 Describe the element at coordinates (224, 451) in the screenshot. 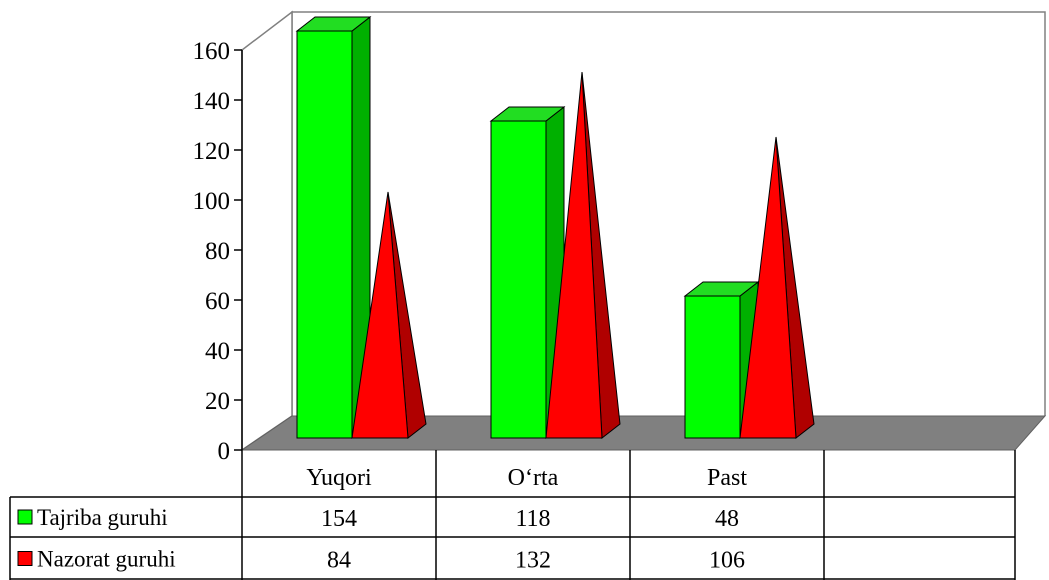

I see `y-tick-label: 0` at that location.